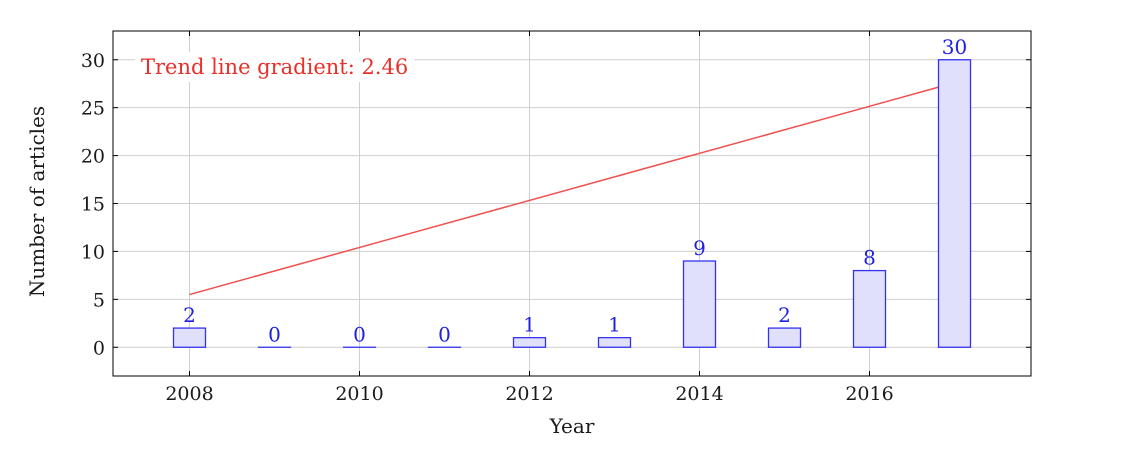 The image size is (1142, 455). What do you see at coordinates (614, 342) in the screenshot?
I see `bar-2013` at bounding box center [614, 342].